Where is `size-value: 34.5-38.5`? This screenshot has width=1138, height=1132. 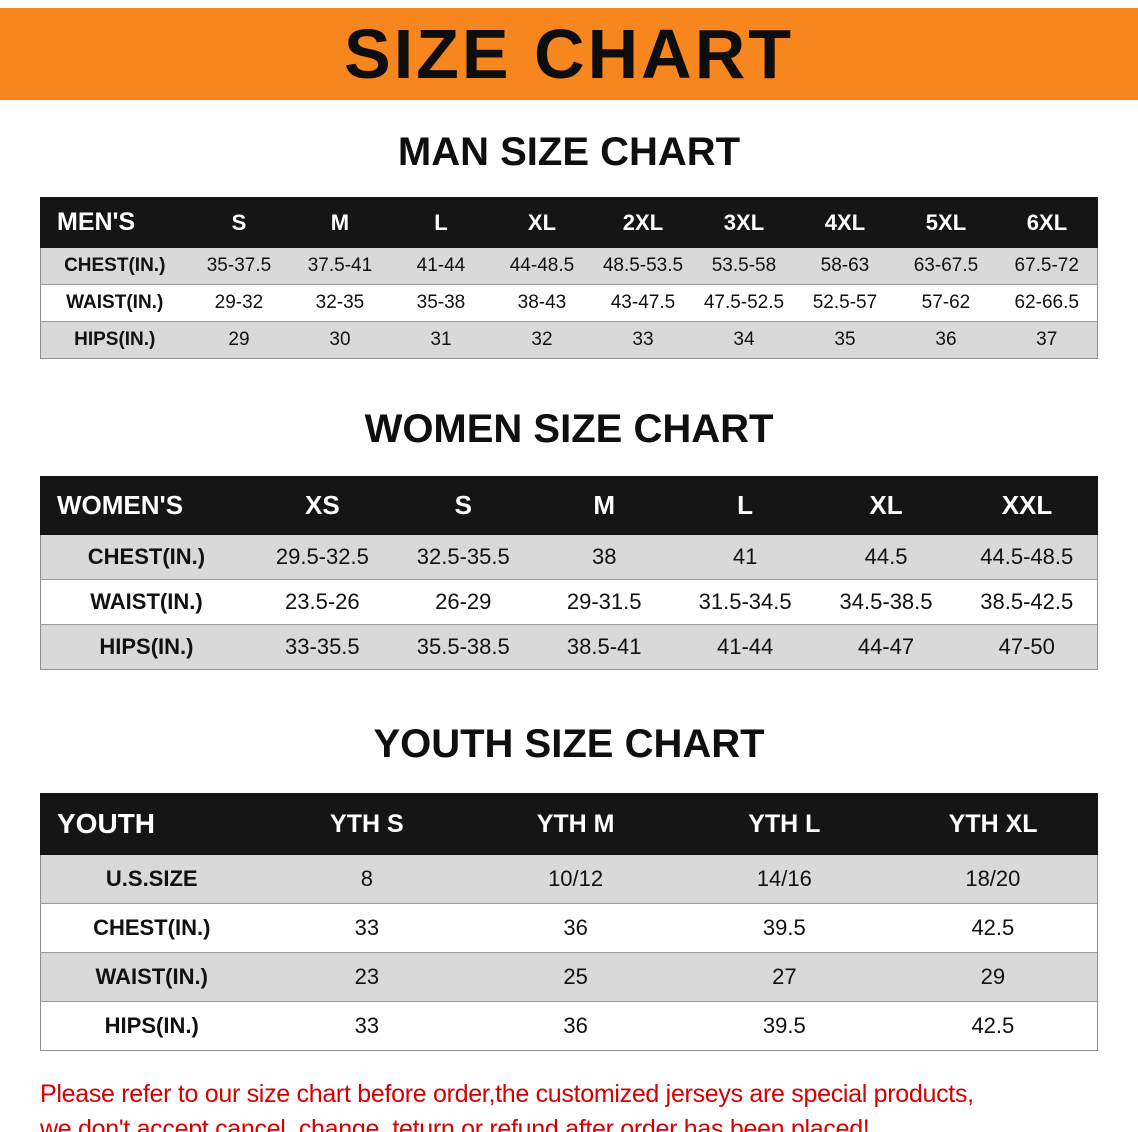
size-value: 34.5-38.5 is located at coordinates (886, 601).